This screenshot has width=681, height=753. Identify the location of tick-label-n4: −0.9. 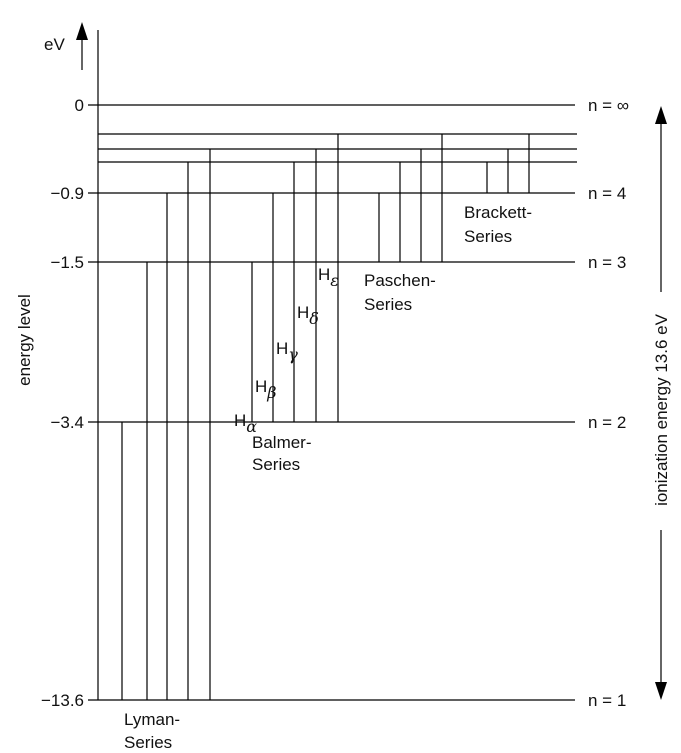
(67, 193).